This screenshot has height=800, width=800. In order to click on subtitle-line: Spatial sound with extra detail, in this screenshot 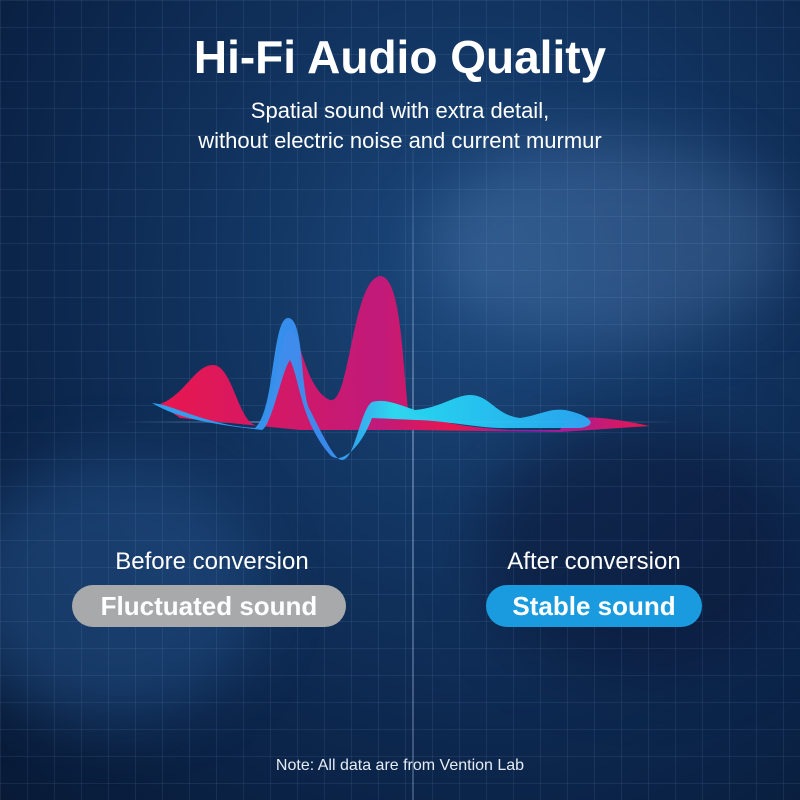, I will do `click(400, 110)`.